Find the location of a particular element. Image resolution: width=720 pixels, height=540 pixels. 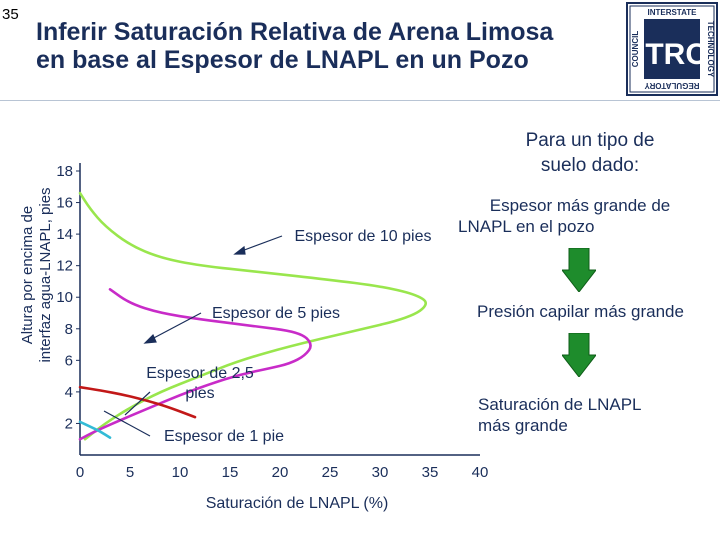

leader-line-2-5-pies is located at coordinates (137, 403).